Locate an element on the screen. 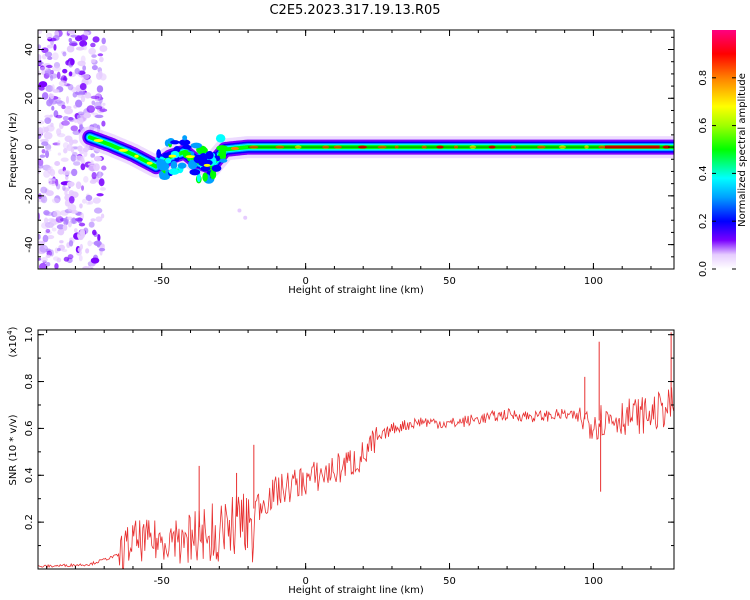  snr-multiplier-base: (x10 is located at coordinates (13, 346).